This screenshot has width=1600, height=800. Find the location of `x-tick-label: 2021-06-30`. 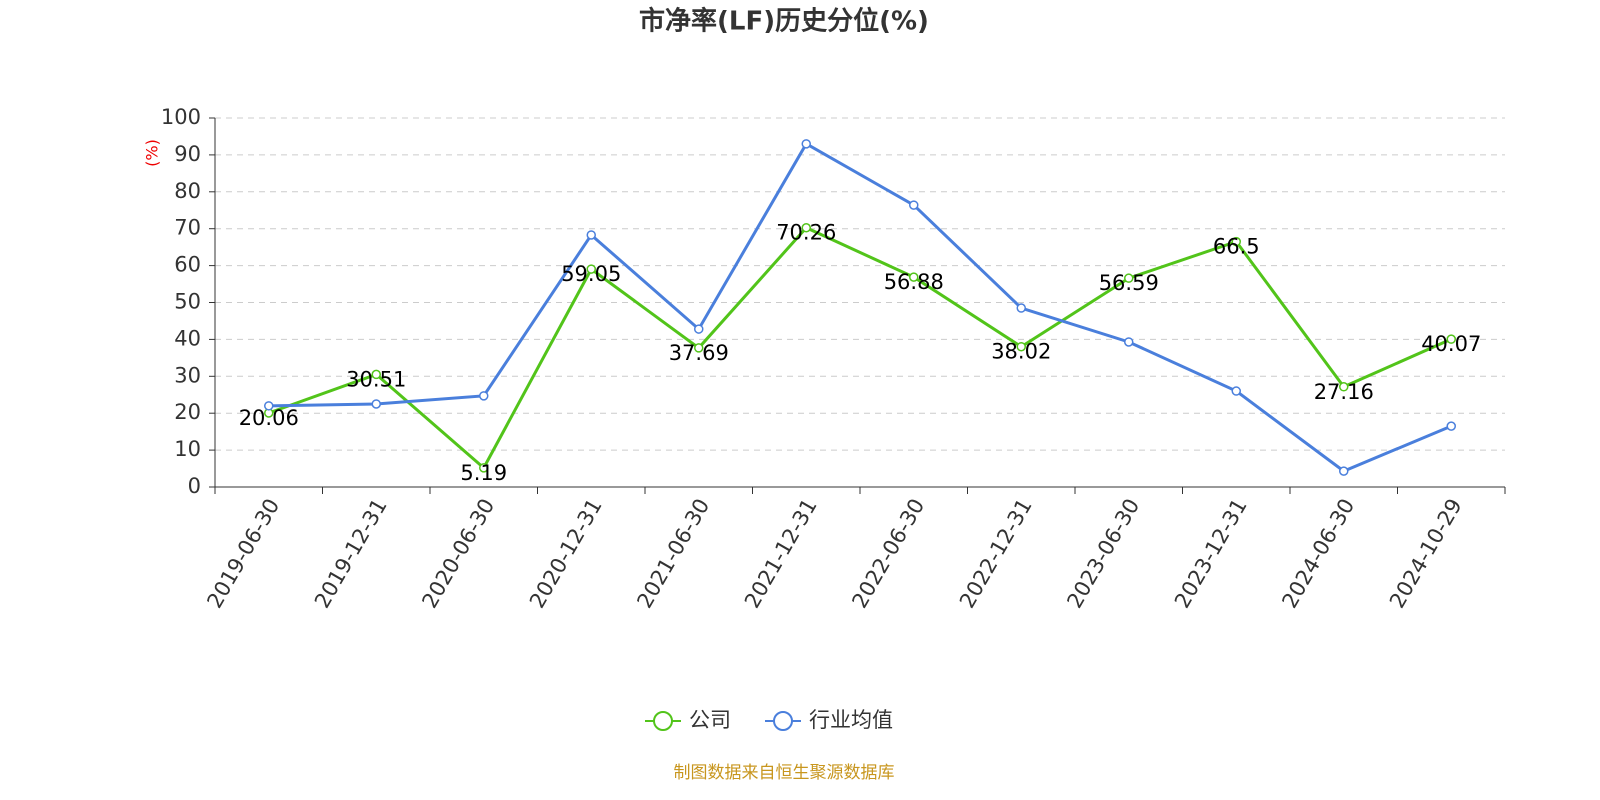

x-tick-label: 2021-06-30 is located at coordinates (673, 554).